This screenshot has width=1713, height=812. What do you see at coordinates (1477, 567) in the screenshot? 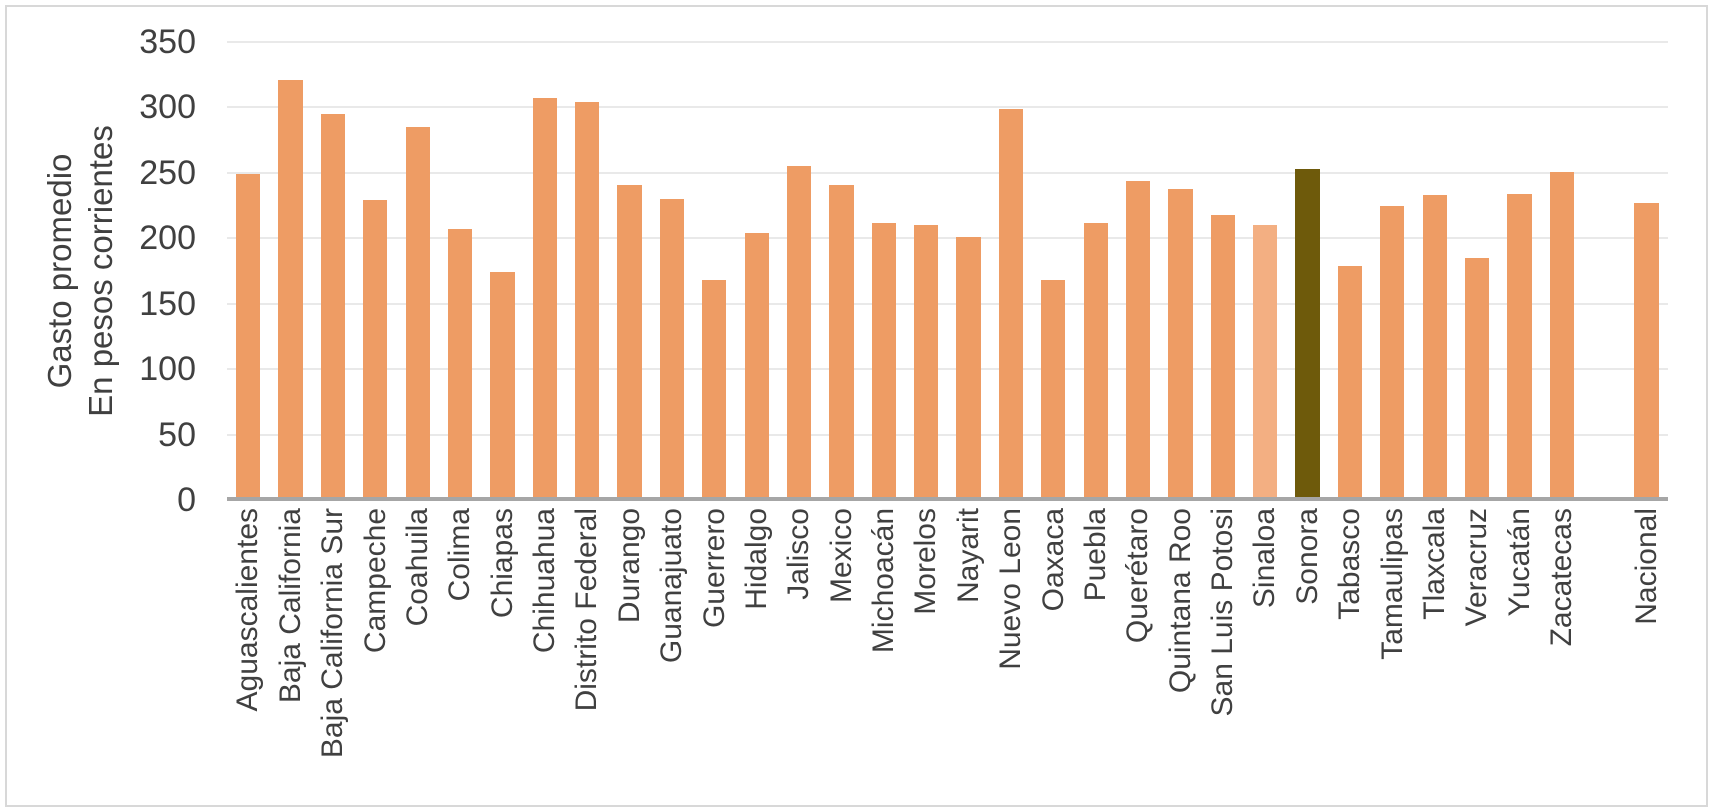
I see `x-label-veracruz: Veracruz` at bounding box center [1477, 567].